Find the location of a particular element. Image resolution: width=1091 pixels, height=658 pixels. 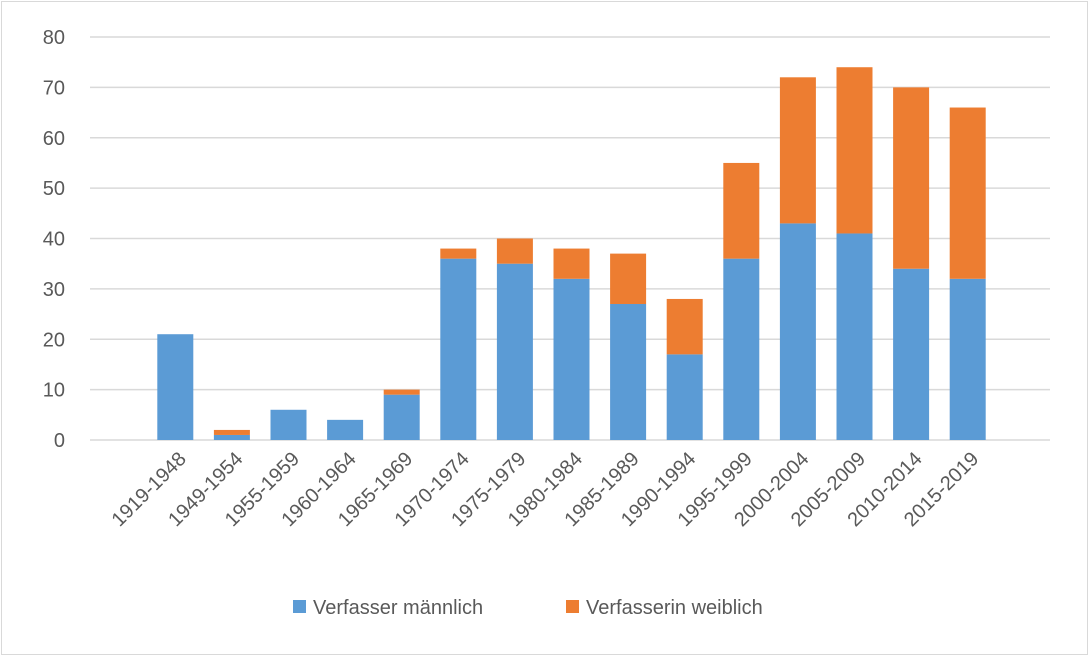

legend-label: Verfasserin weiblich is located at coordinates (674, 608).